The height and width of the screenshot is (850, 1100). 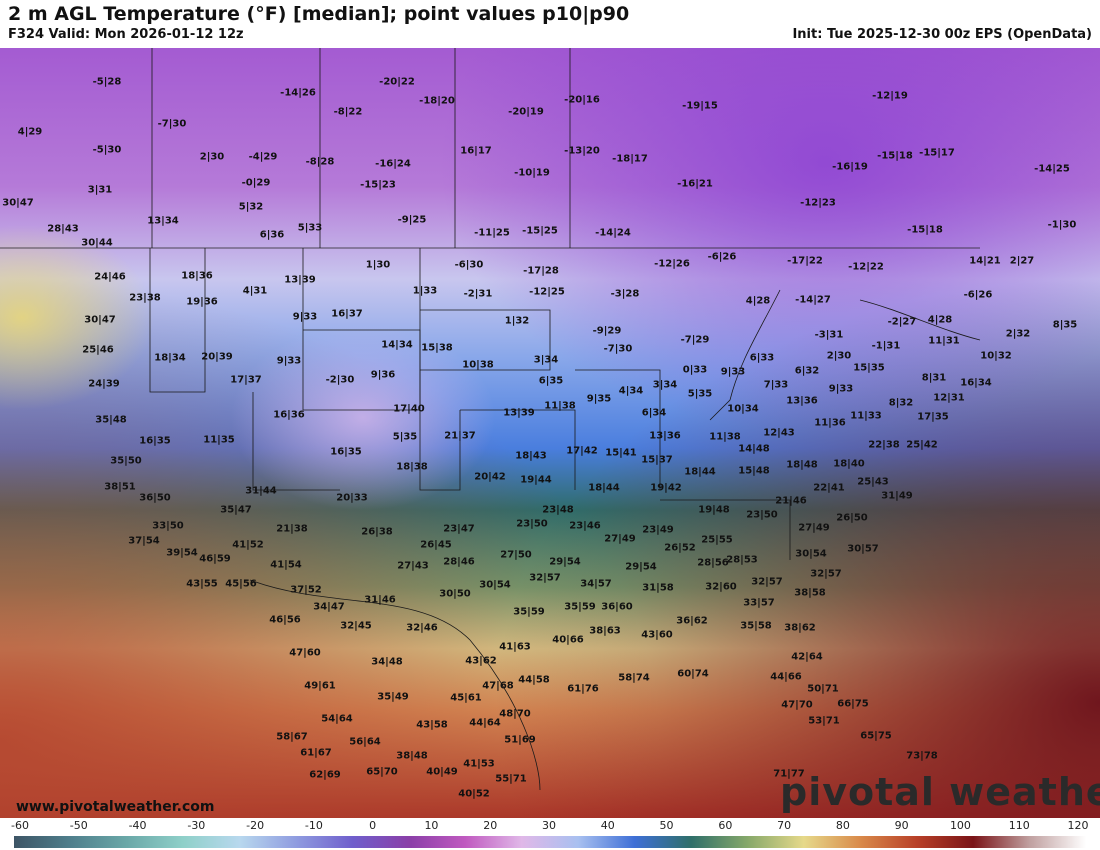 What do you see at coordinates (621, 453) in the screenshot?
I see `point-value: 15|41` at bounding box center [621, 453].